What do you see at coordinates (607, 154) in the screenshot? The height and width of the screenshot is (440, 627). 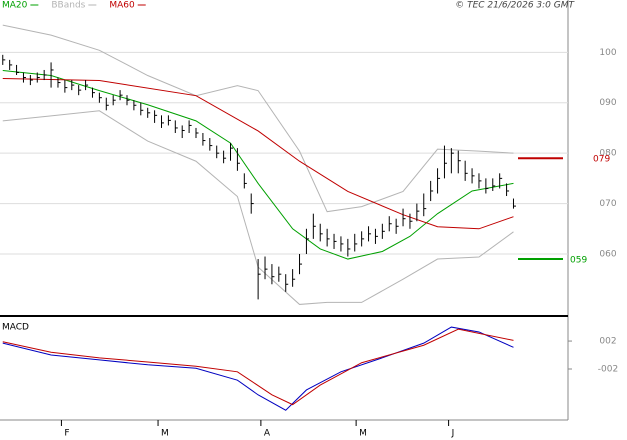 I see `y-tick-label: 080` at bounding box center [607, 154].